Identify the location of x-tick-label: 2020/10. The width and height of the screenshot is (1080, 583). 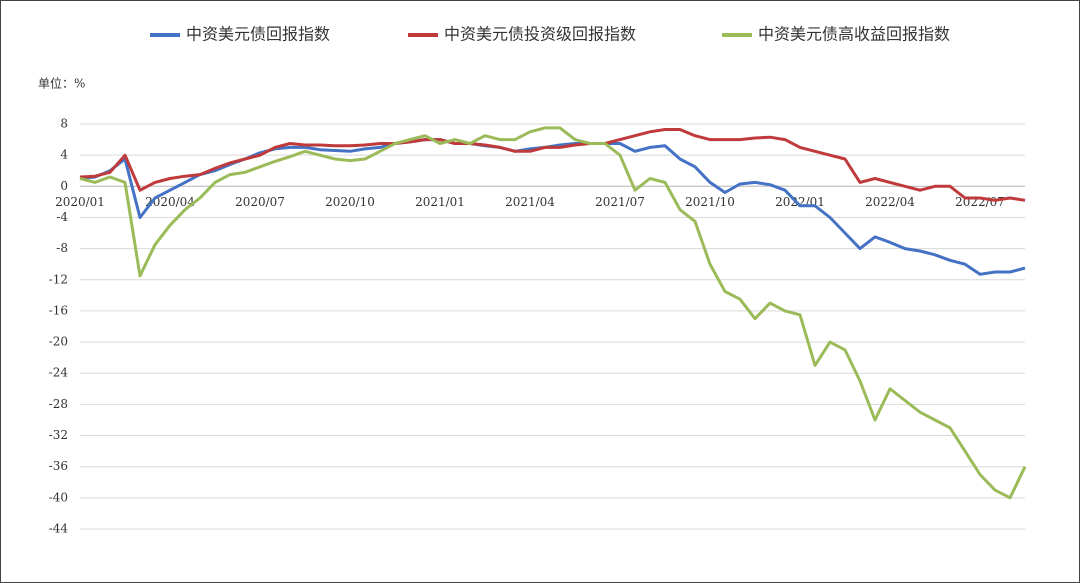
(350, 202).